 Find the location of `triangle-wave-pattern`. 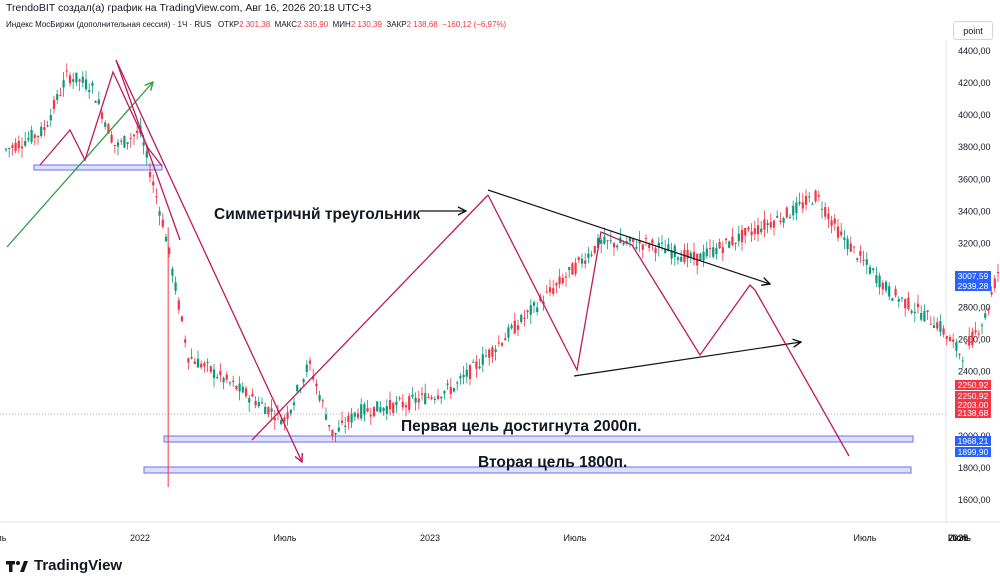

triangle-wave-pattern is located at coordinates (621, 283).